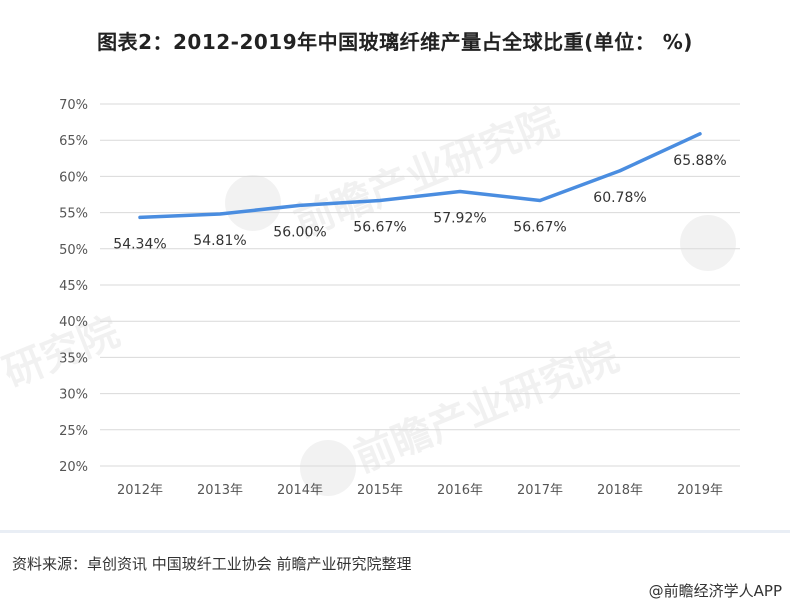 The width and height of the screenshot is (790, 608). Describe the element at coordinates (73, 214) in the screenshot. I see `y-tick-label: 55%` at that location.